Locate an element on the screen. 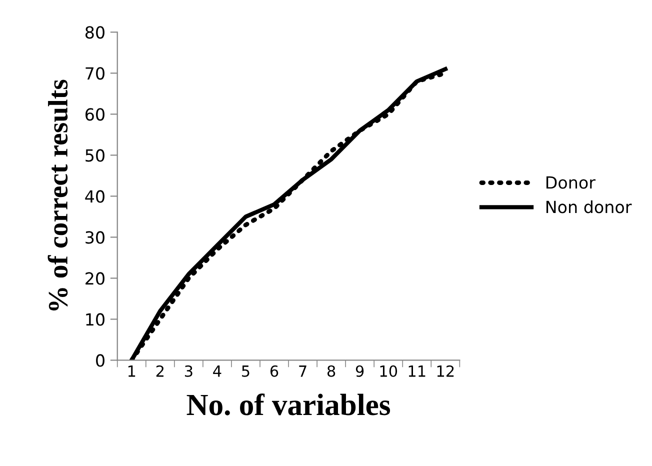  x-tick-label: 12 is located at coordinates (445, 371).